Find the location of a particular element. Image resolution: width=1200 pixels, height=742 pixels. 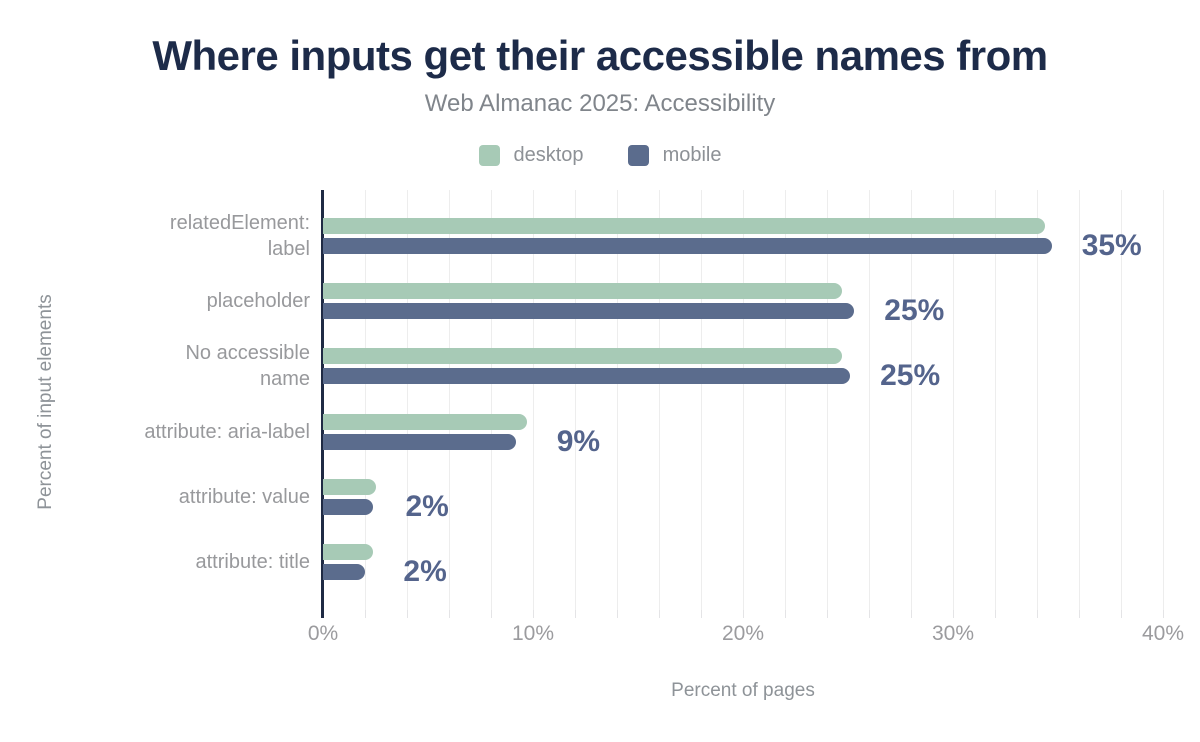

category-label: No accessible name is located at coordinates (247, 366).